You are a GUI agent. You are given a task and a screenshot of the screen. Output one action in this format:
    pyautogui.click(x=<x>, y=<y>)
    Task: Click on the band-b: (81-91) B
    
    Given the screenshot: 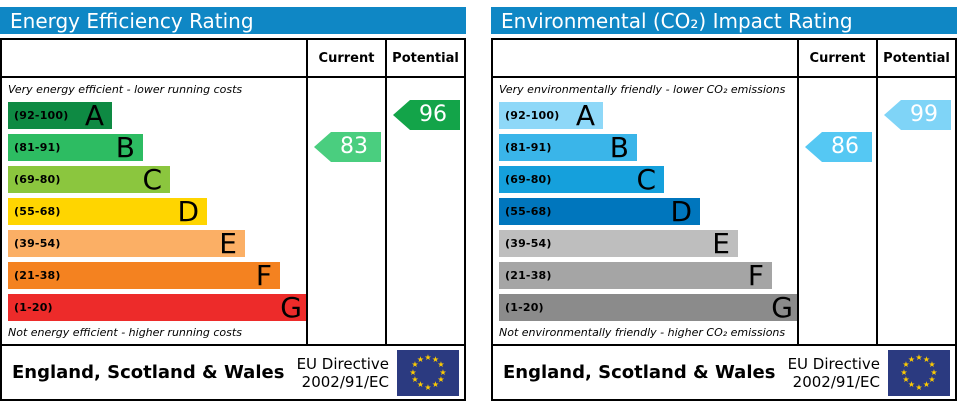 What is the action you would take?
    pyautogui.click(x=568, y=147)
    